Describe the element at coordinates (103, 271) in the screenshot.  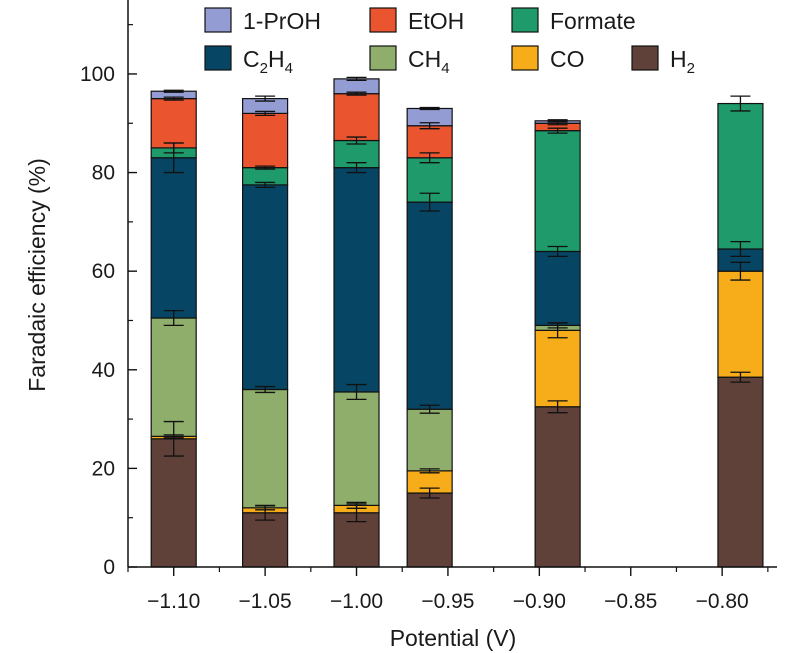
I see `y-tick-label: 60` at that location.